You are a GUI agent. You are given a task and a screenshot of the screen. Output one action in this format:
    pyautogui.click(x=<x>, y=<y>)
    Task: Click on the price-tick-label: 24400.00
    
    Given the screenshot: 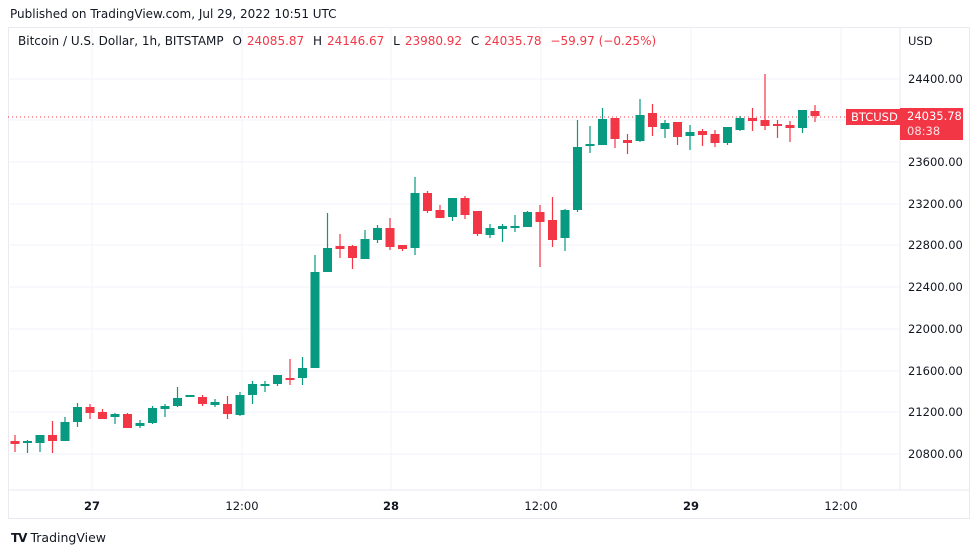 What is the action you would take?
    pyautogui.click(x=935, y=79)
    